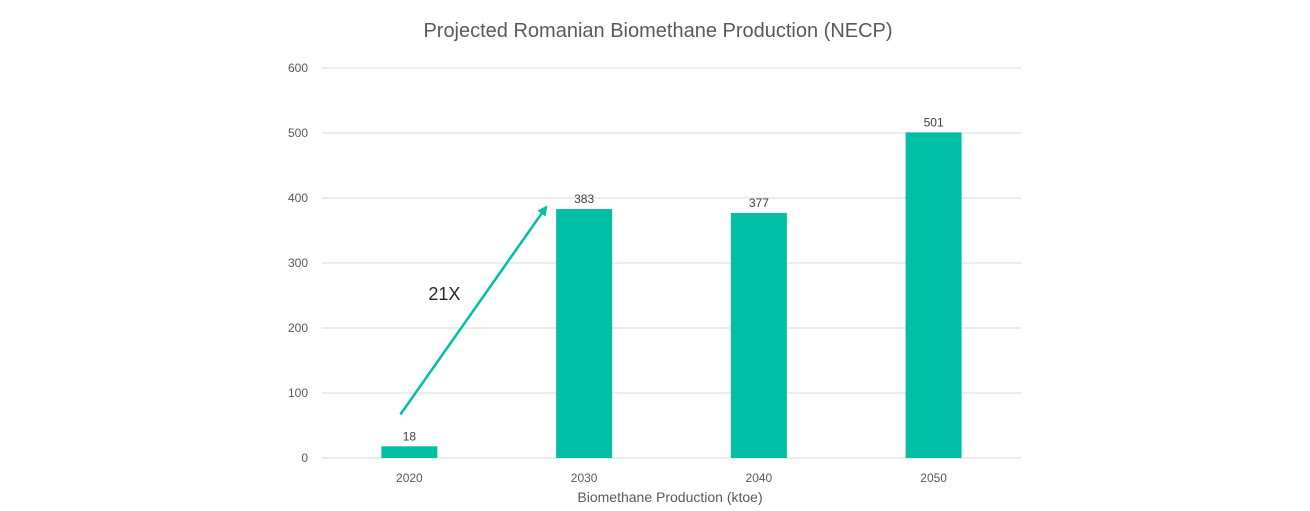 The height and width of the screenshot is (511, 1310). Describe the element at coordinates (298, 393) in the screenshot. I see `y-tick-label: 100` at that location.